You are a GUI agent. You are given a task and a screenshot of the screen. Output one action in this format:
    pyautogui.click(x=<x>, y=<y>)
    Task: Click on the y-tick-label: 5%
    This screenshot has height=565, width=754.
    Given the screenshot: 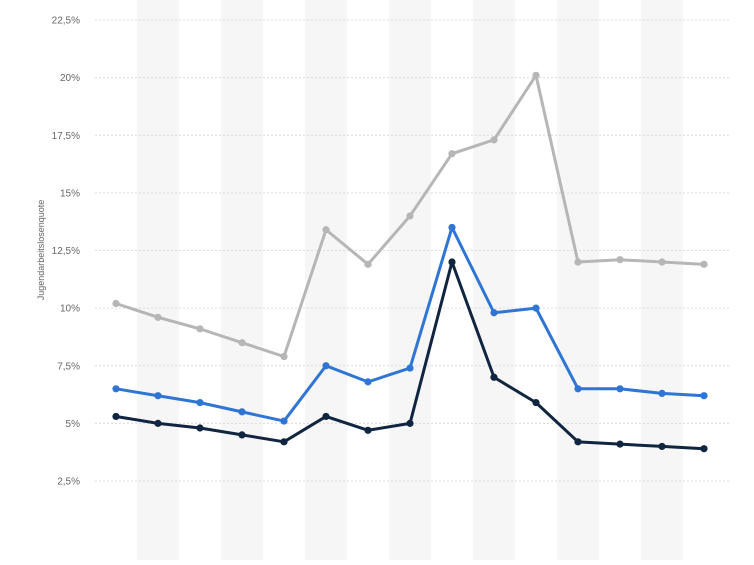 What is the action you would take?
    pyautogui.click(x=73, y=424)
    